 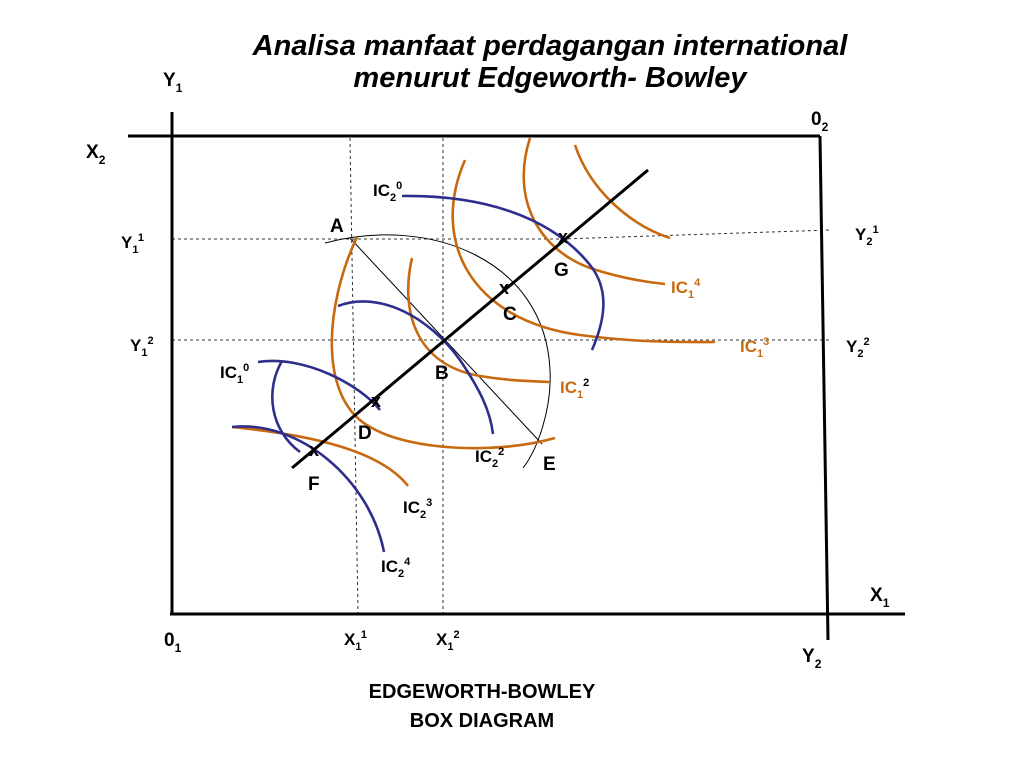 What do you see at coordinates (858, 348) in the screenshot?
I see `label-y2-2: Y22` at bounding box center [858, 348].